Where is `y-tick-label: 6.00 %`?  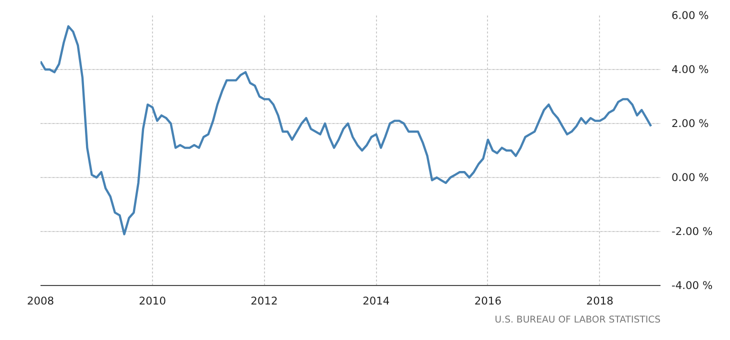
y-tick-label: 6.00 % is located at coordinates (690, 15).